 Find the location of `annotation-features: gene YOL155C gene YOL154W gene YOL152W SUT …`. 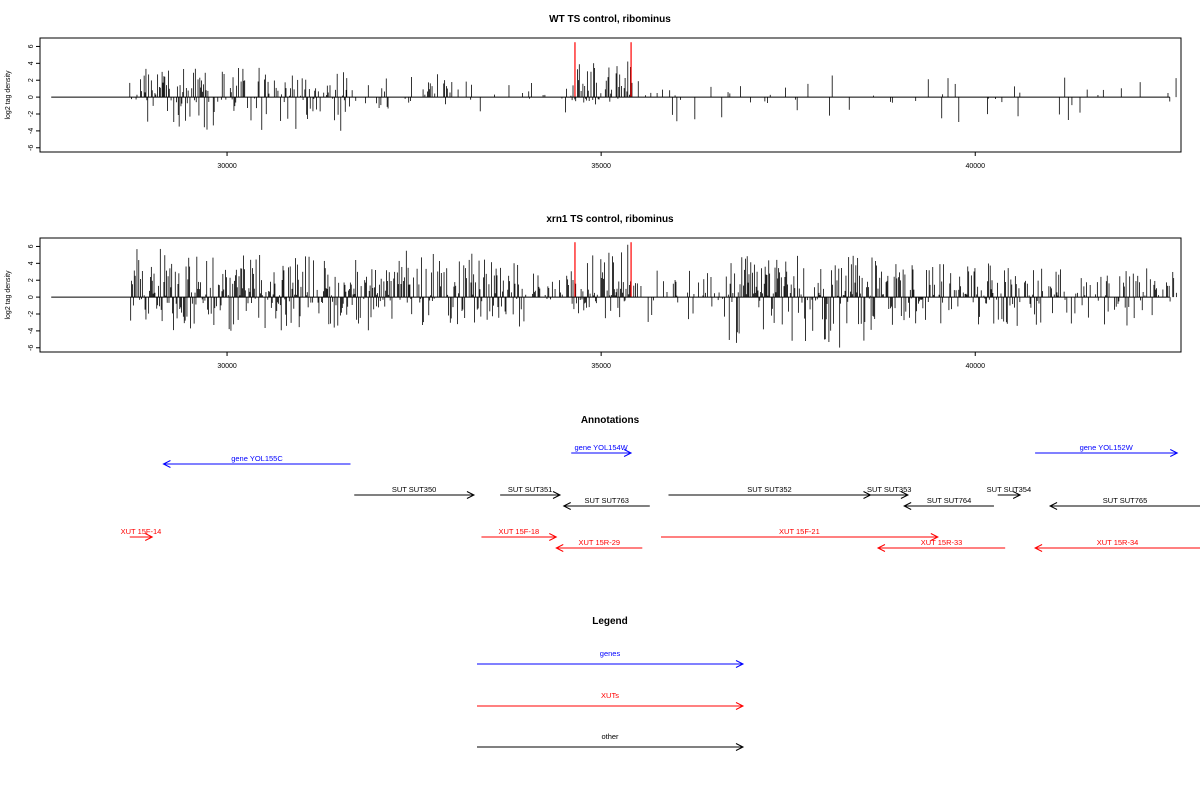

annotation-features: gene YOL155C gene YOL154W gene YOL152W SUT … is located at coordinates (660, 497).